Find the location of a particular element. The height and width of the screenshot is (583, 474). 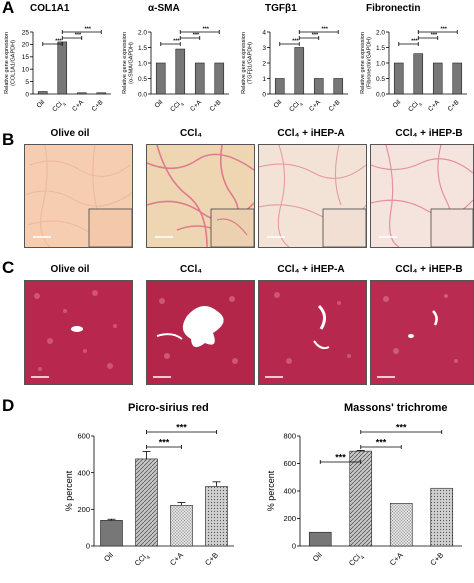

chart-title-col1a1: COL1A1 is located at coordinates (50, 8).